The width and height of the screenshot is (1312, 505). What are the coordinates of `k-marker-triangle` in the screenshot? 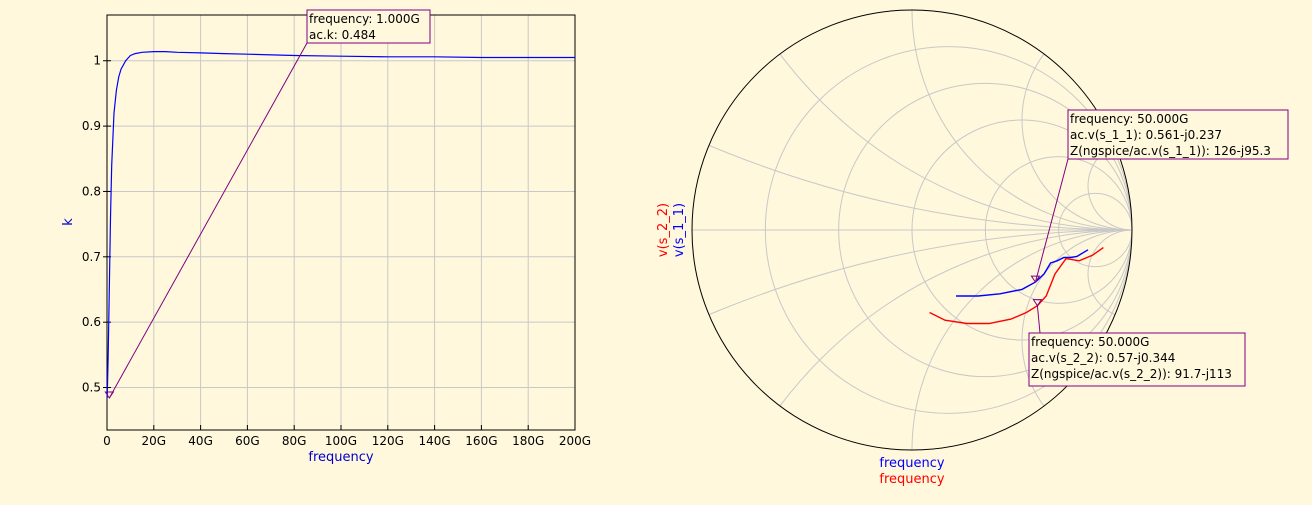 It's located at (109, 395).